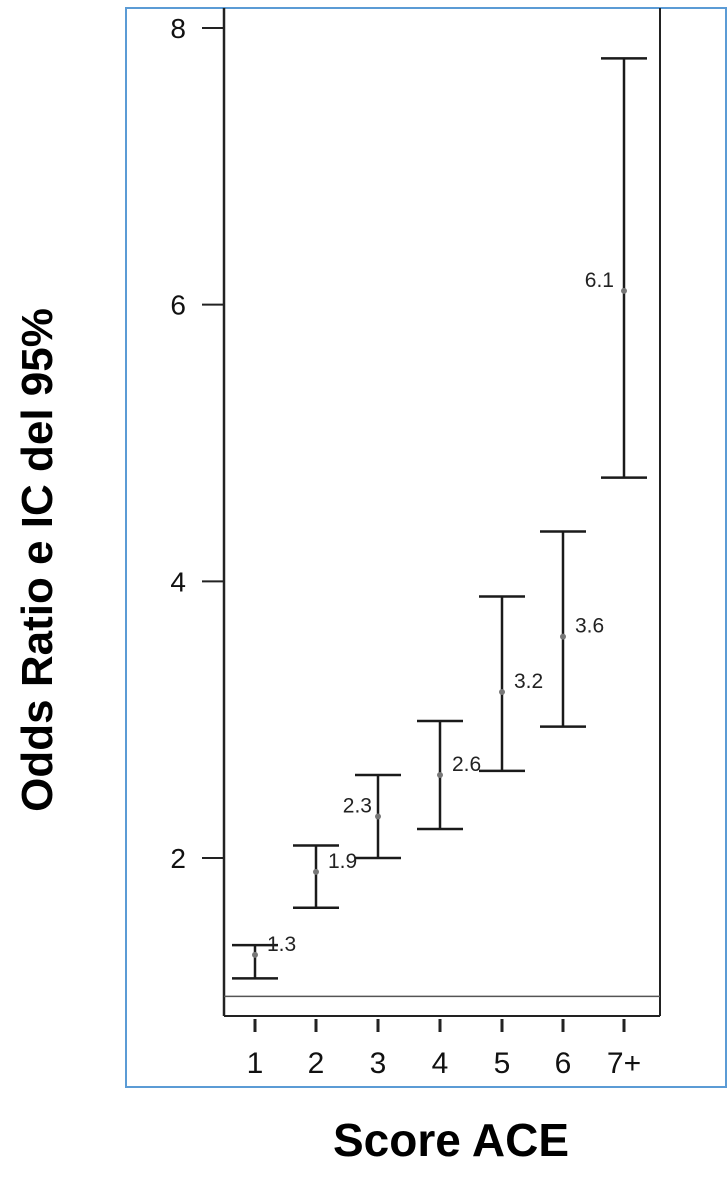 The width and height of the screenshot is (727, 1183). Describe the element at coordinates (178, 581) in the screenshot. I see `y-tick-label: 4` at that location.